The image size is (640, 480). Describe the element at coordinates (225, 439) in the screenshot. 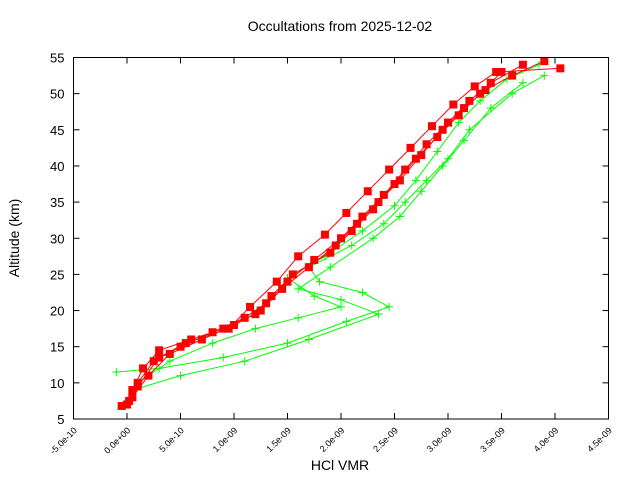

I see `x-tick-label: 1.0e-09` at that location.